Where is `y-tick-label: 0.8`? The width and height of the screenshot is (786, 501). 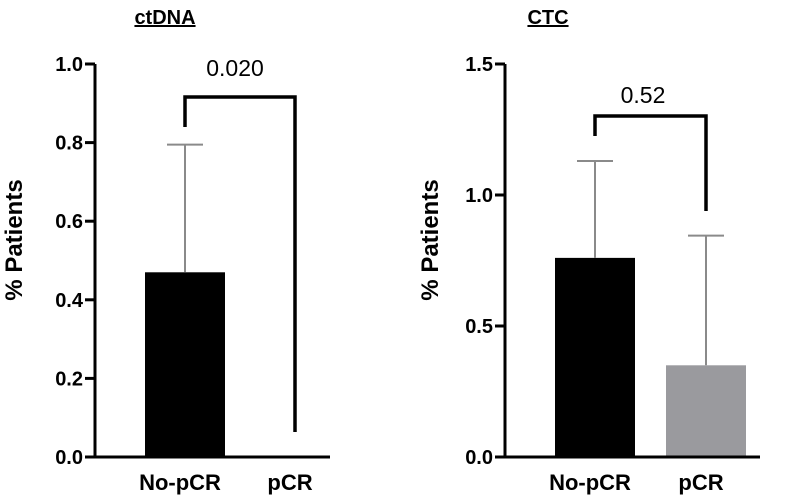
y-tick-label: 0.8 is located at coordinates (69, 144).